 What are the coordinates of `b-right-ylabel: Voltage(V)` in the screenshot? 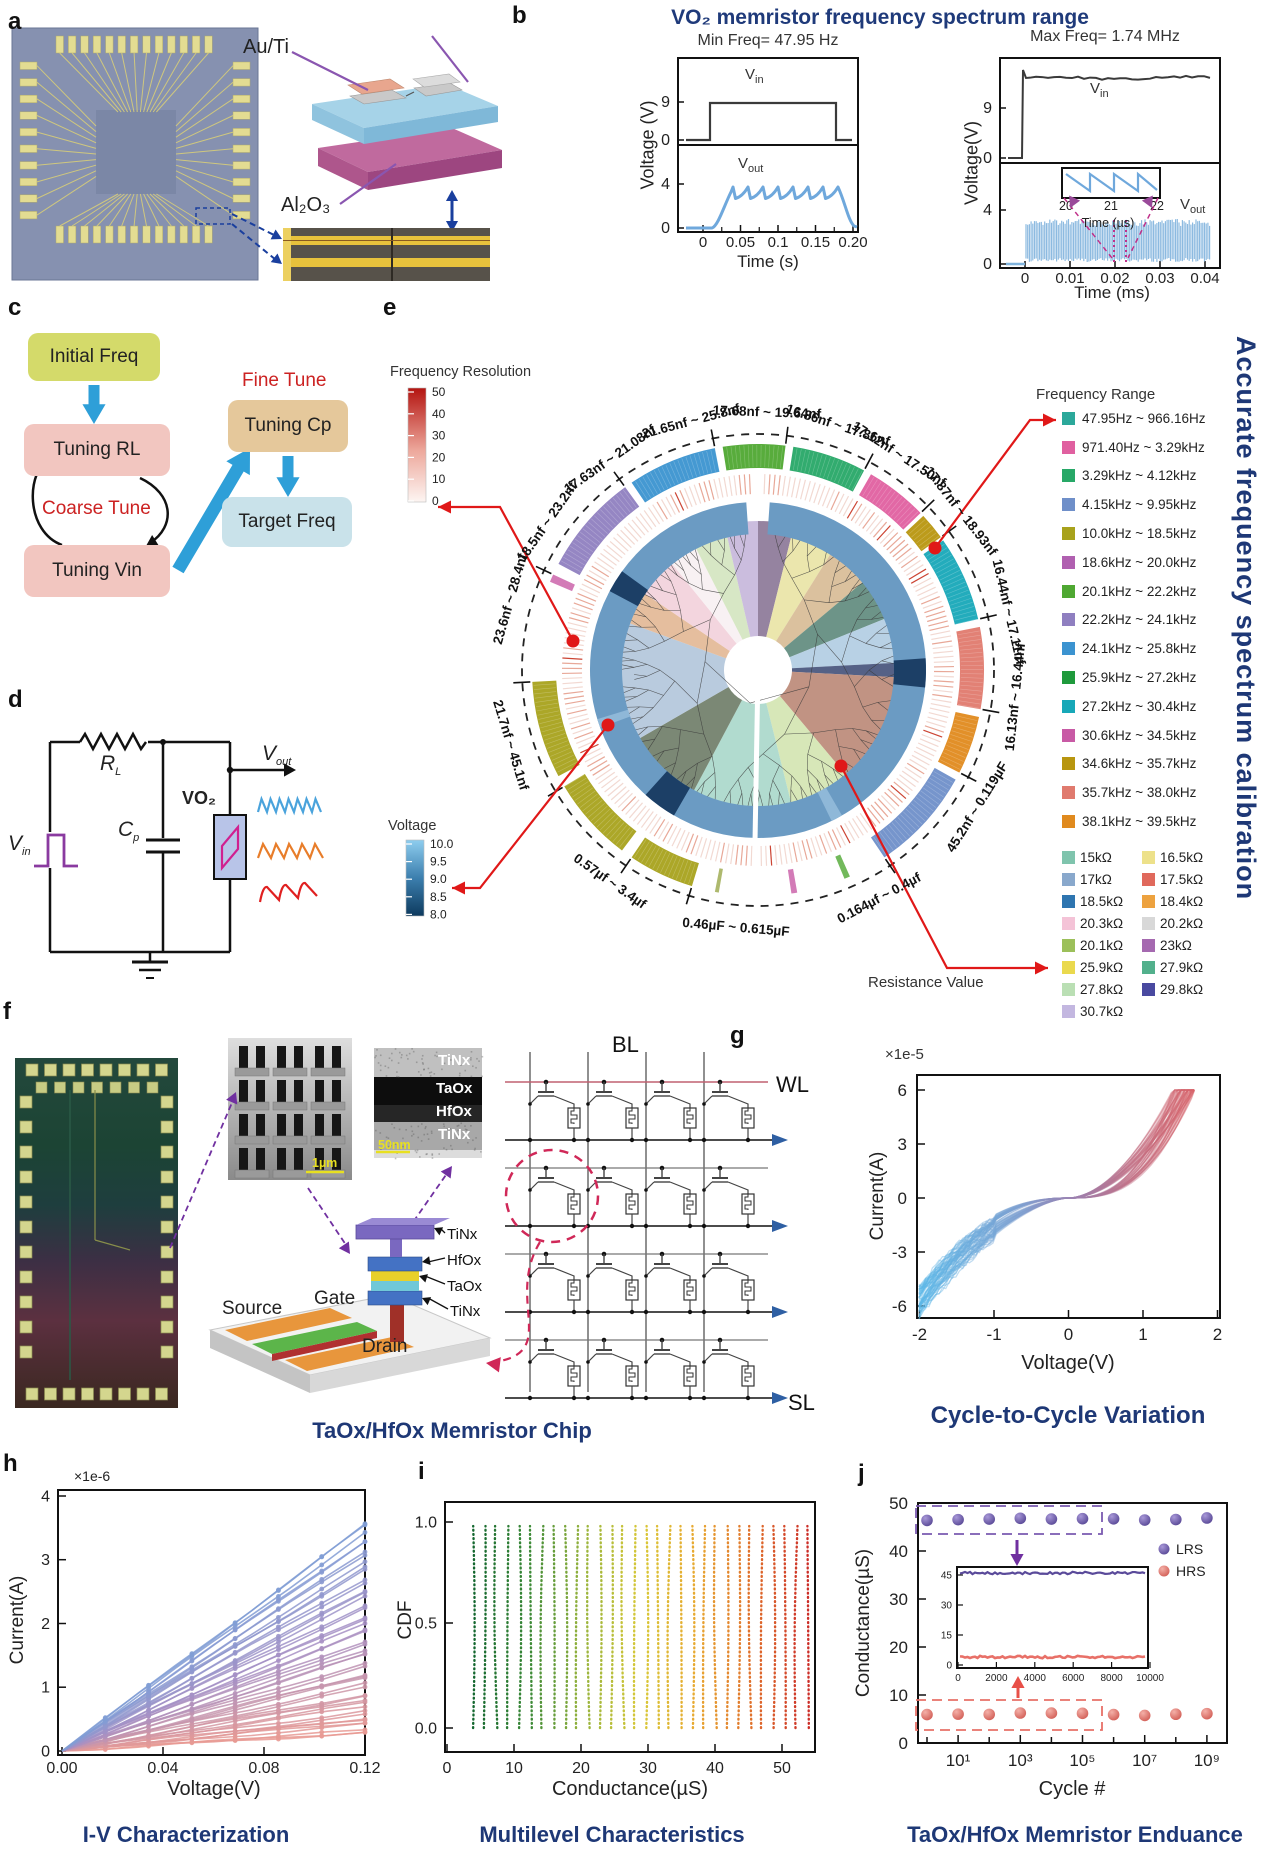 It's located at (971, 163).